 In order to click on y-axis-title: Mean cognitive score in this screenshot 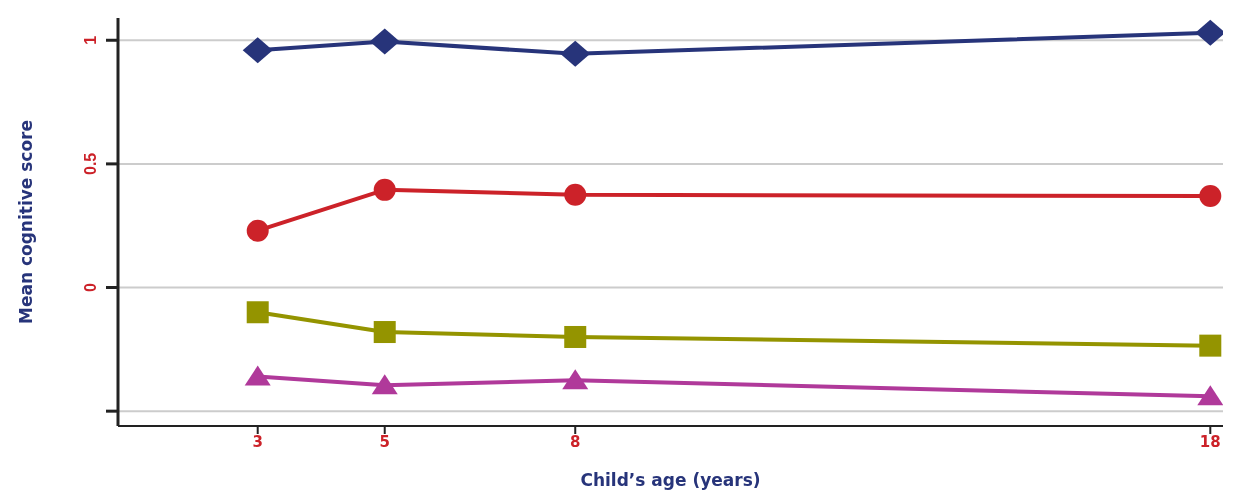, I will do `click(26, 222)`.